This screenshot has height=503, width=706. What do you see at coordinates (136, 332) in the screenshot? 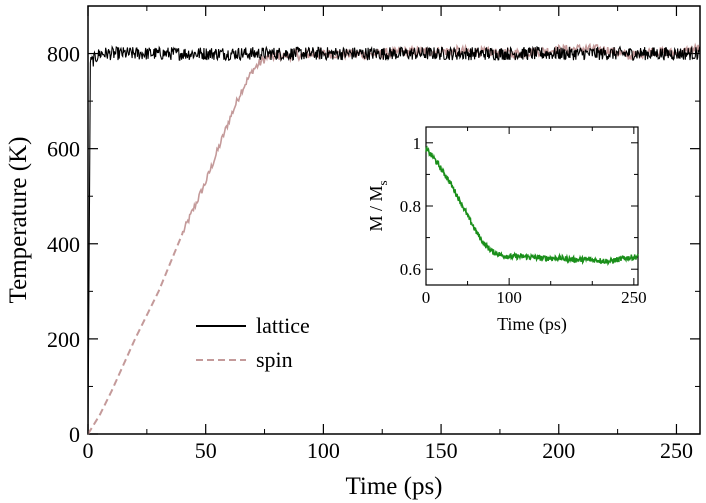
I see `series-spin-ramp` at bounding box center [136, 332].